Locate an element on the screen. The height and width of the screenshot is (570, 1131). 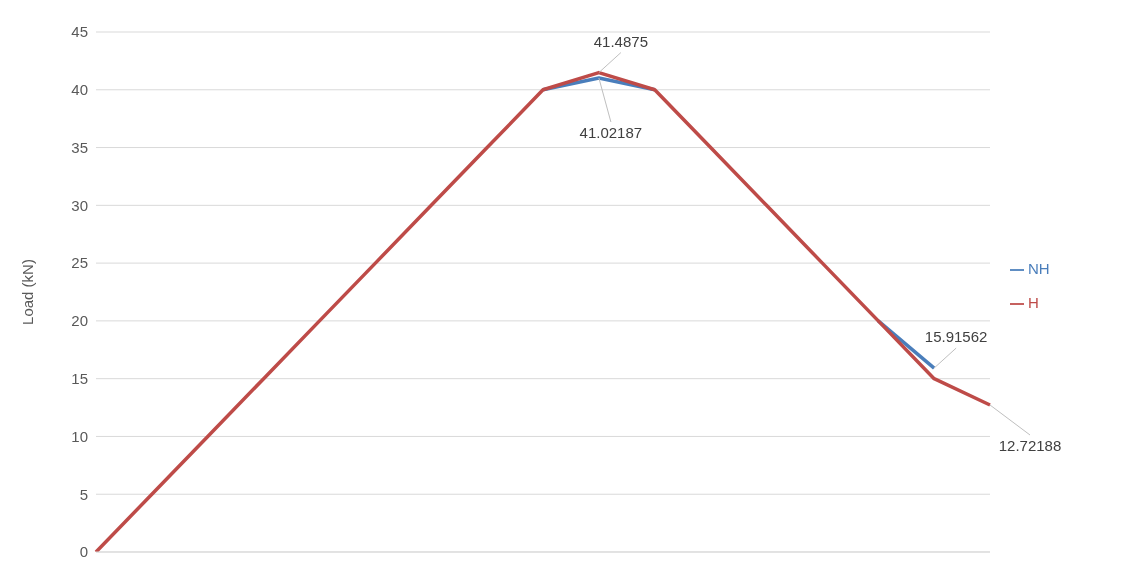
y-axis-title: Load (kN) is located at coordinates (28, 292).